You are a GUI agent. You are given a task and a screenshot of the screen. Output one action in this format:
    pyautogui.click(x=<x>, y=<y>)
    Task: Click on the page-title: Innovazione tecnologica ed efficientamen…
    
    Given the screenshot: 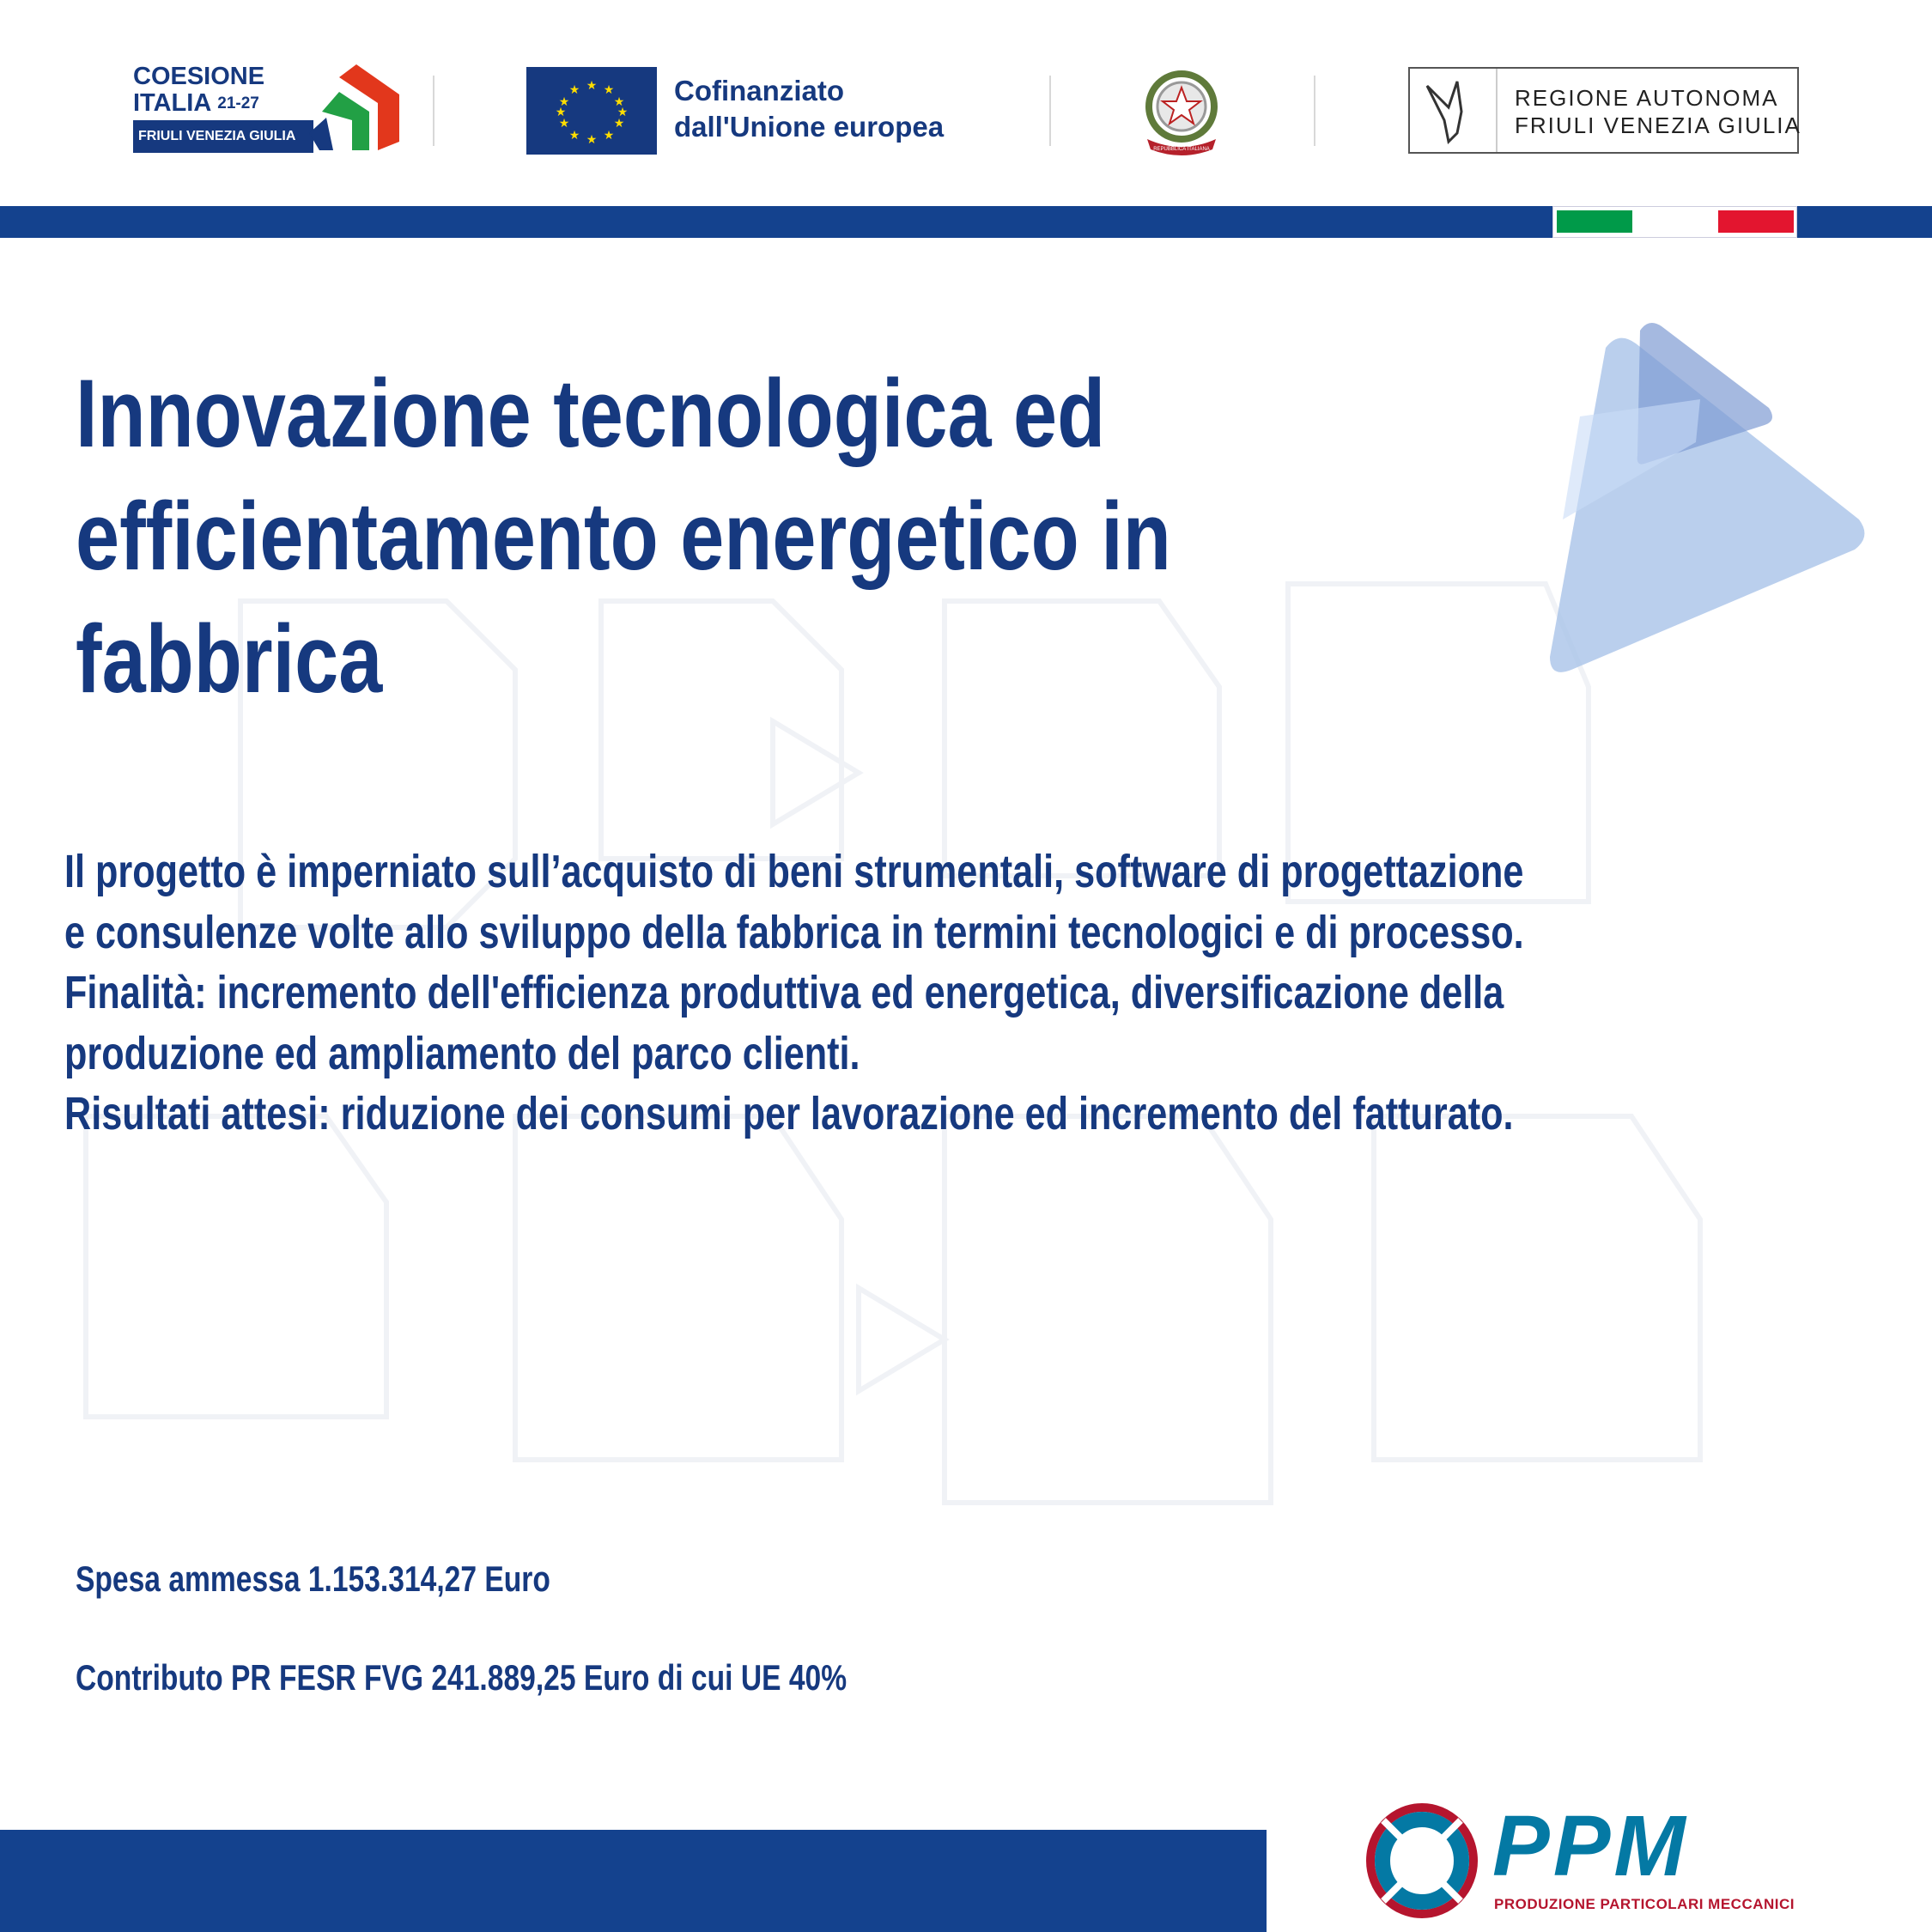 What is the action you would take?
    pyautogui.click(x=744, y=536)
    